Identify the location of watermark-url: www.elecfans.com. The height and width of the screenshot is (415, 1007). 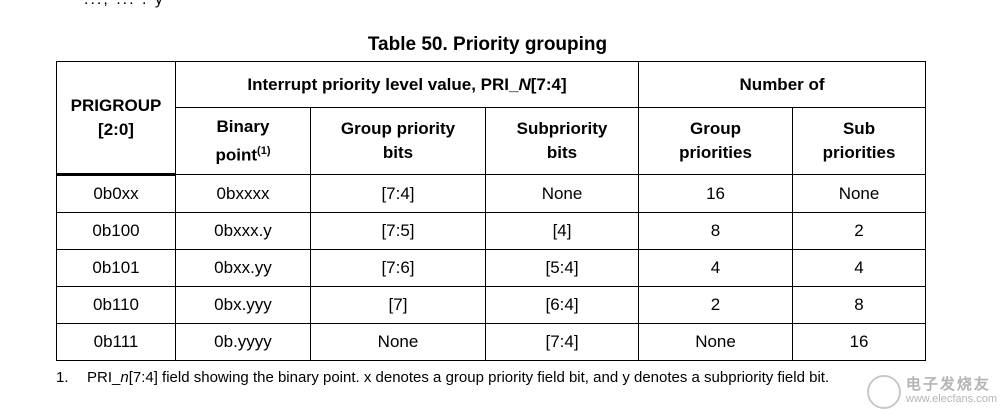
(951, 399).